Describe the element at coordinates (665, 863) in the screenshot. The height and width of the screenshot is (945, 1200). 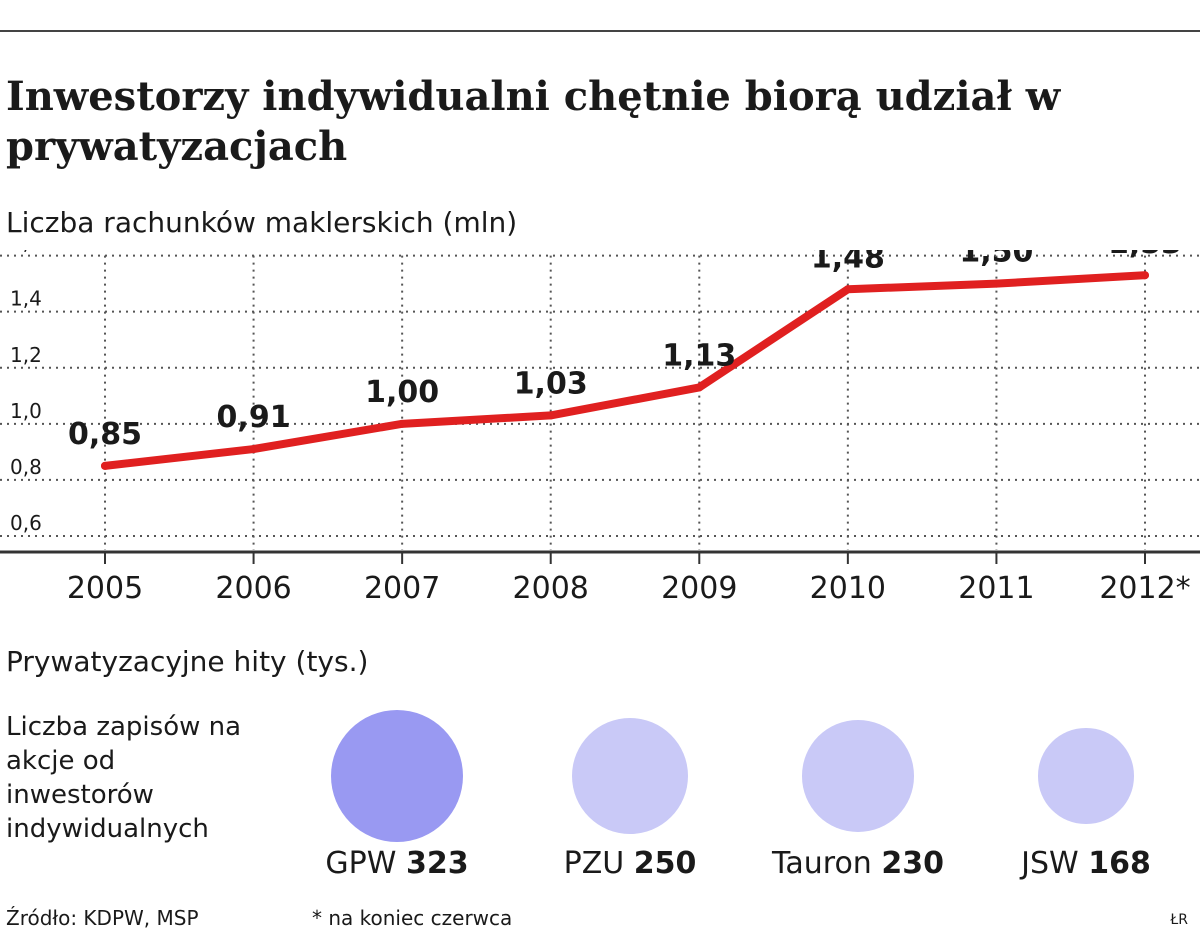
I see `bubble-value: 250` at that location.